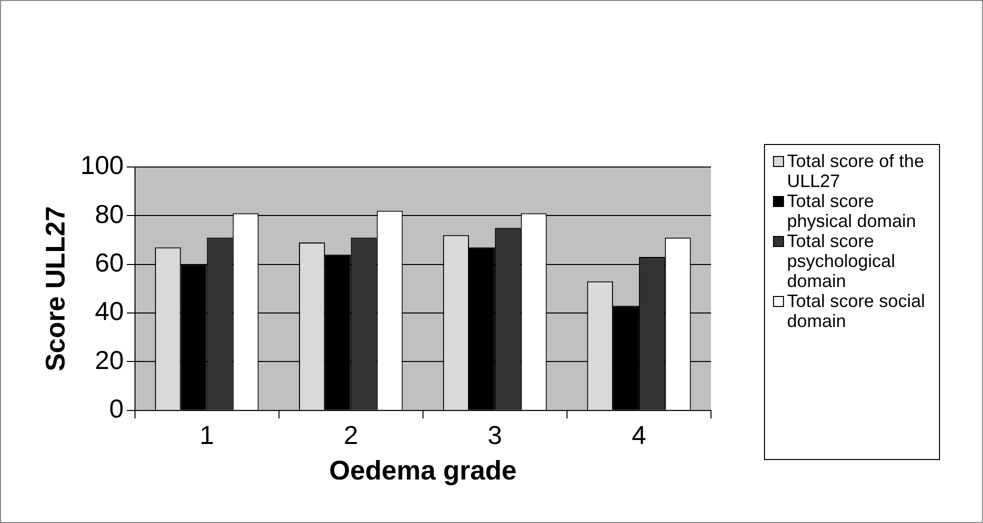 Image resolution: width=983 pixels, height=523 pixels. Describe the element at coordinates (109, 213) in the screenshot. I see `y-tick-label: 80` at that location.